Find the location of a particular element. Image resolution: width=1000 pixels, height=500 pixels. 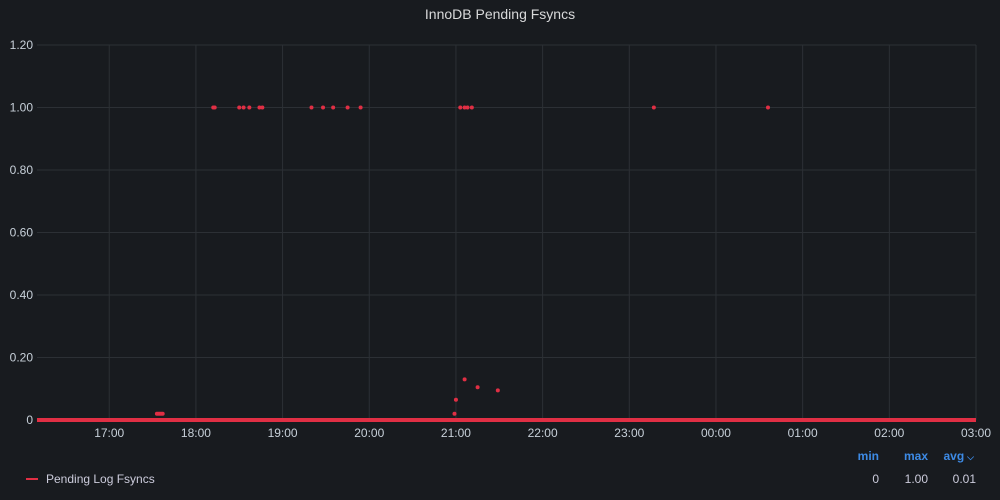

legend-value-min: 0 is located at coordinates (875, 479).